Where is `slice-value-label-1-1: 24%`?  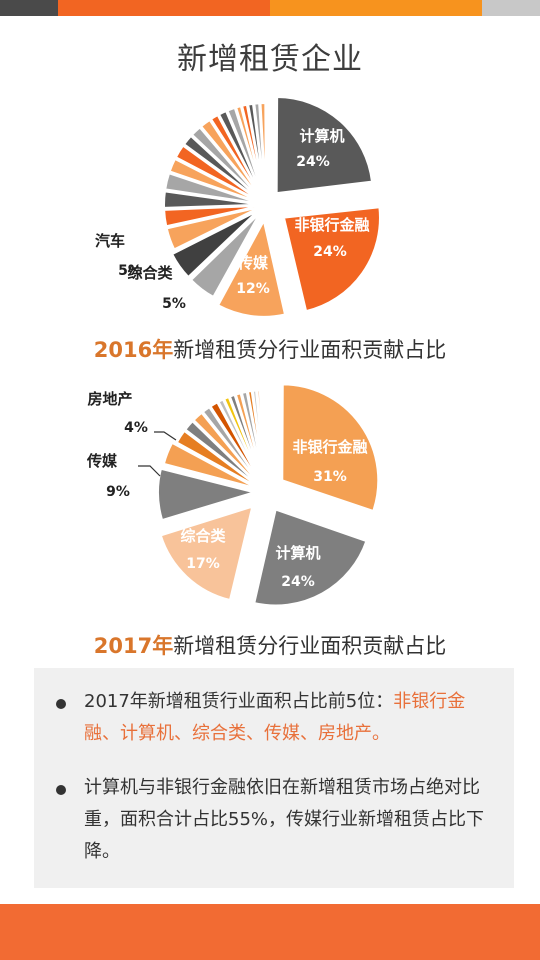
slice-value-label-1-1: 24% is located at coordinates (298, 582).